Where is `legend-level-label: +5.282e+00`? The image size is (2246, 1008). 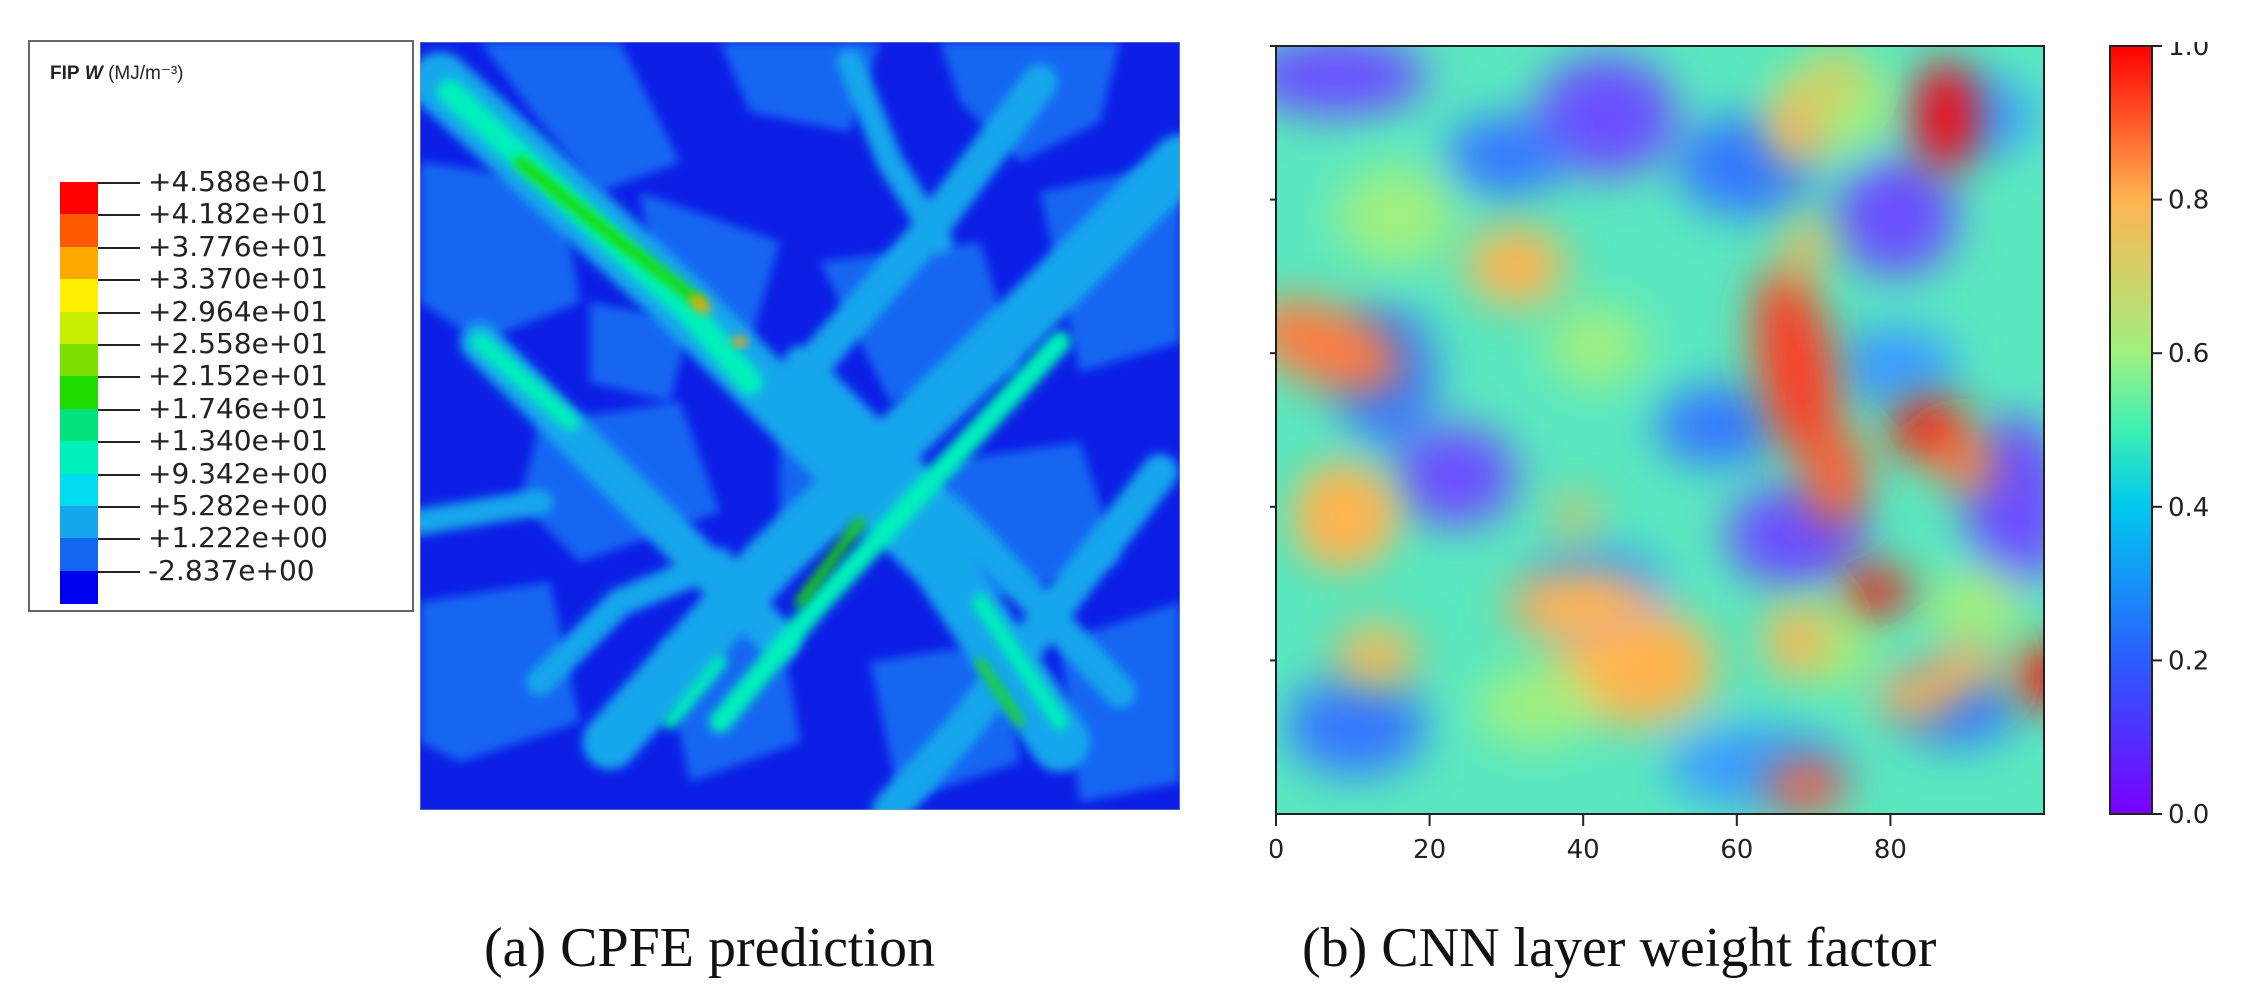
legend-level-label: +5.282e+00 is located at coordinates (238, 505).